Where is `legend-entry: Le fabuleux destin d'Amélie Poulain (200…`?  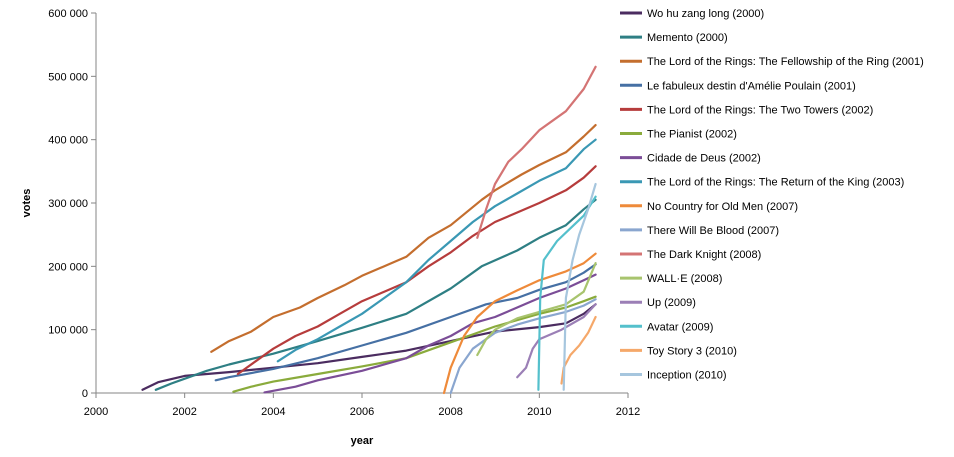 legend-entry: Le fabuleux destin d'Amélie Poulain (200… is located at coordinates (751, 86).